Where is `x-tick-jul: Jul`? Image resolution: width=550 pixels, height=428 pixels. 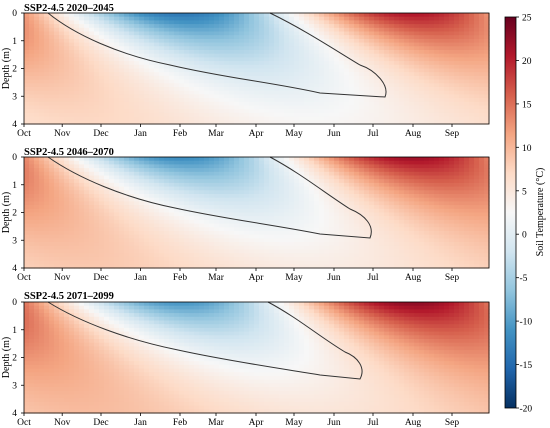
x-tick-jul: Jul is located at coordinates (372, 134).